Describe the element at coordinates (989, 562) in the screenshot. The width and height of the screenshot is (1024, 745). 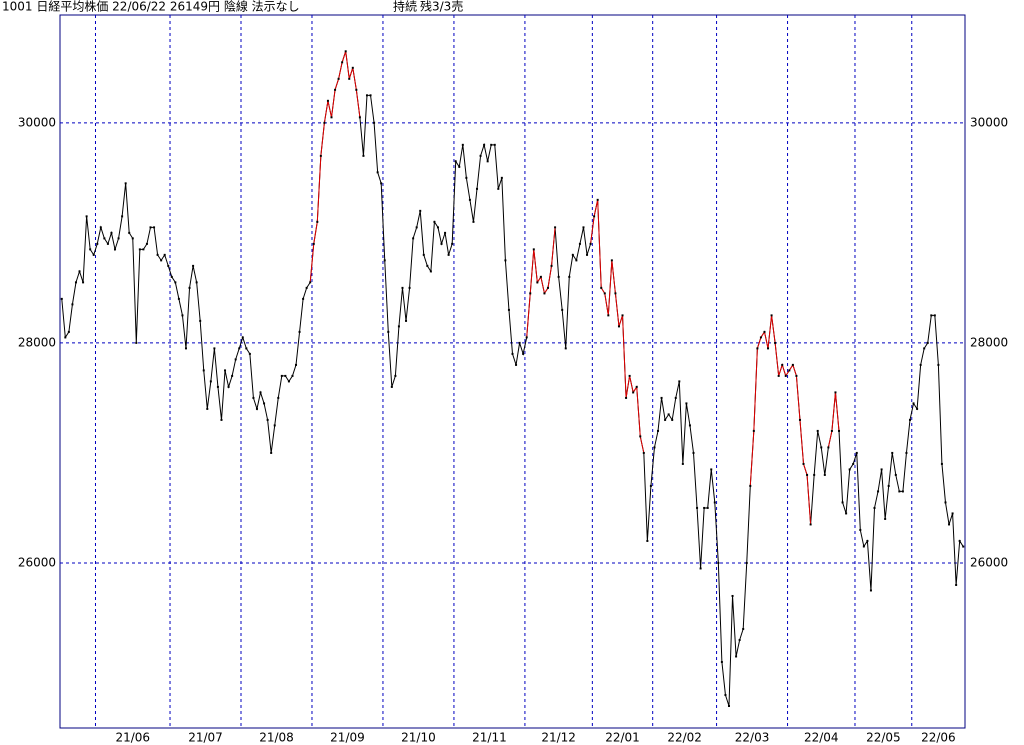
I see `y-tick-label-right: 26000` at that location.